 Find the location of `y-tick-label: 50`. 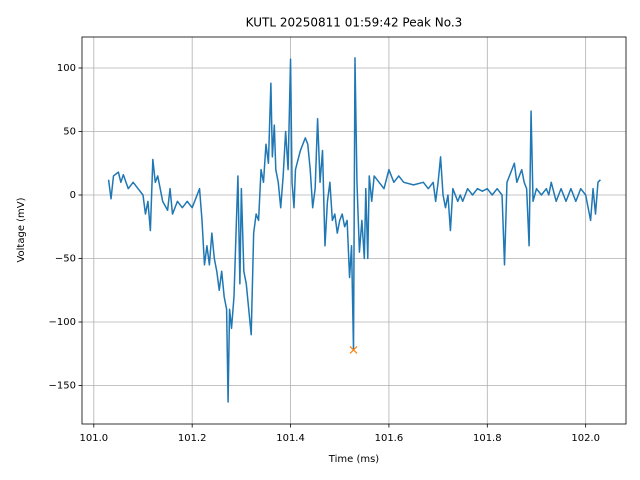

y-tick-label: 50 is located at coordinates (69, 131).